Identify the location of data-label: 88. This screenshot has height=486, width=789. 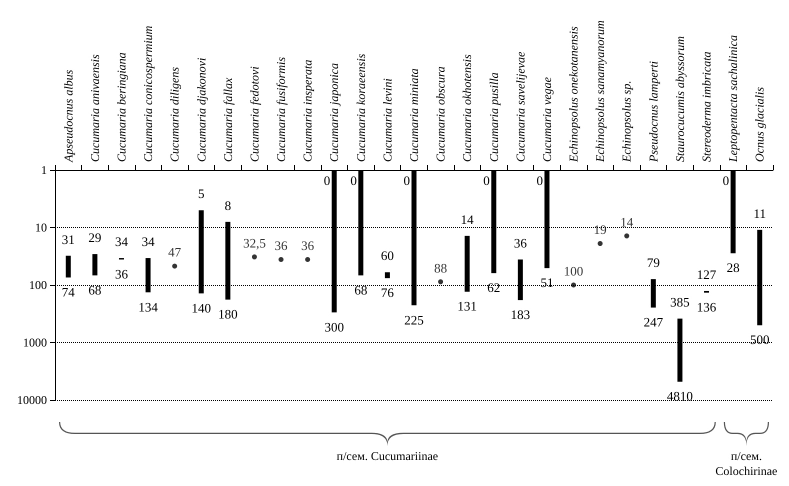
(441, 268).